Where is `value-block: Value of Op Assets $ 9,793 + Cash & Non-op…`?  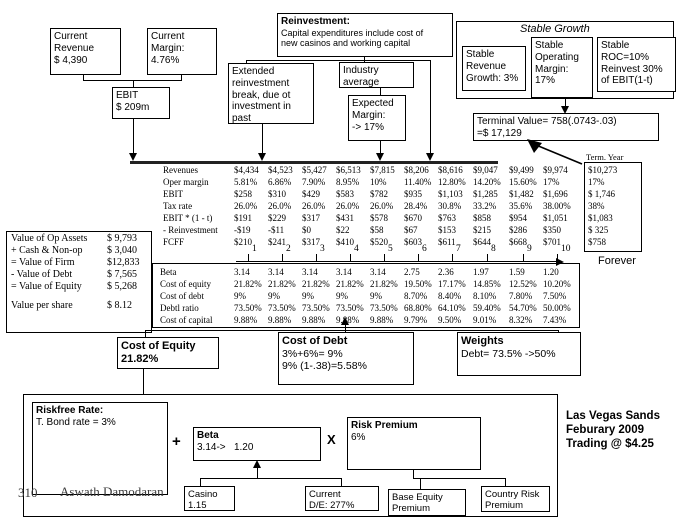 value-block: Value of Op Assets $ 9,793 + Cash & Non-op… is located at coordinates (79, 282).